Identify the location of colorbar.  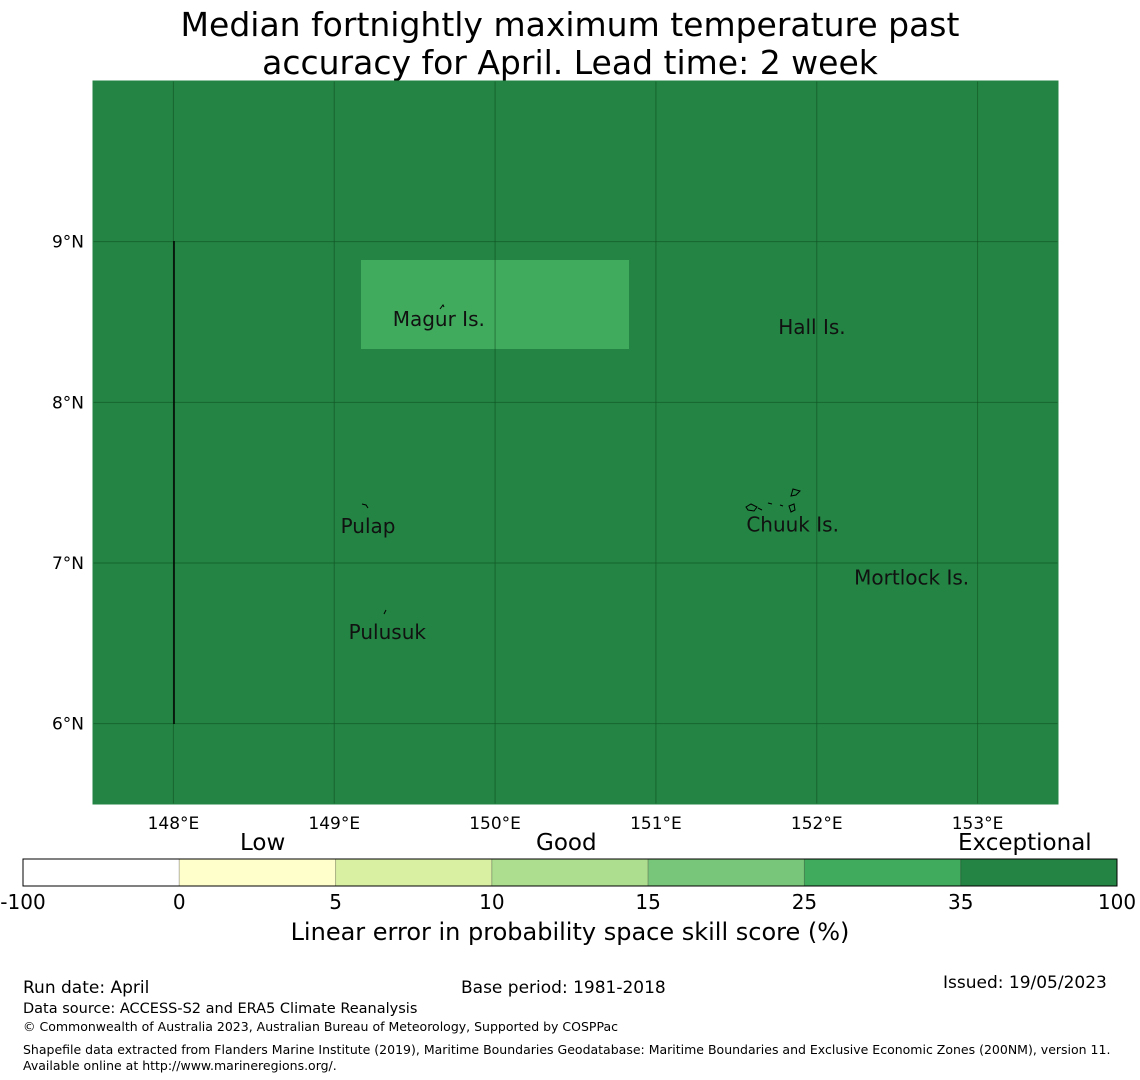
(570, 872).